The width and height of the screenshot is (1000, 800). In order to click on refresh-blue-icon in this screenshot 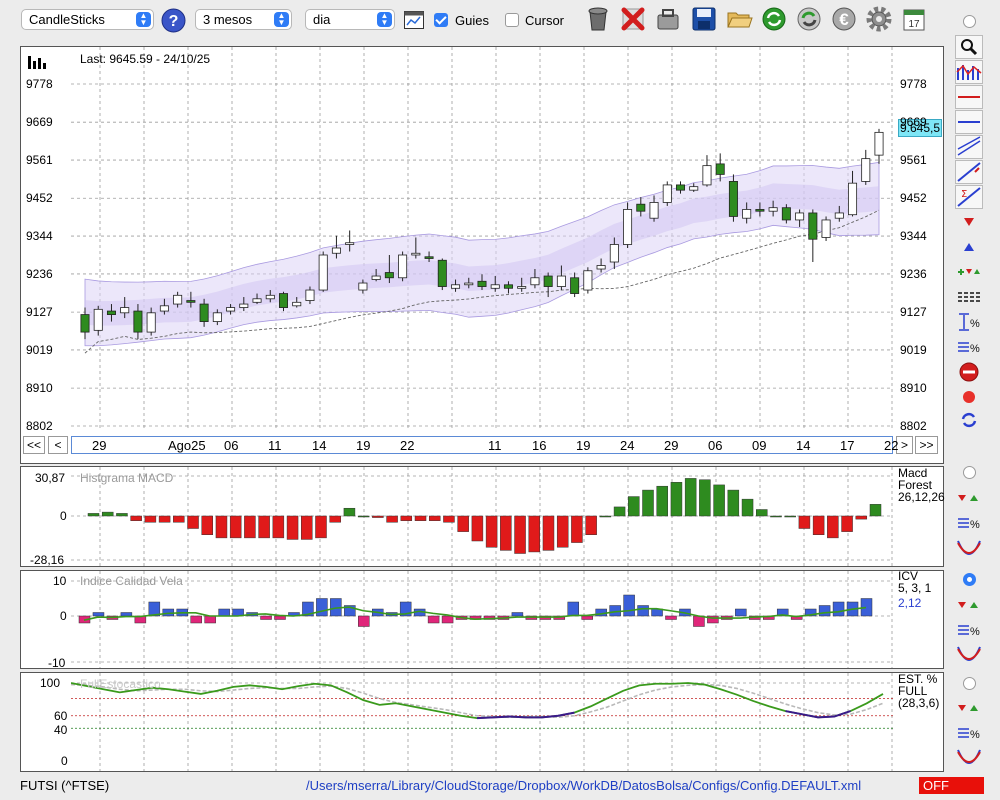, I will do `click(969, 420)`.